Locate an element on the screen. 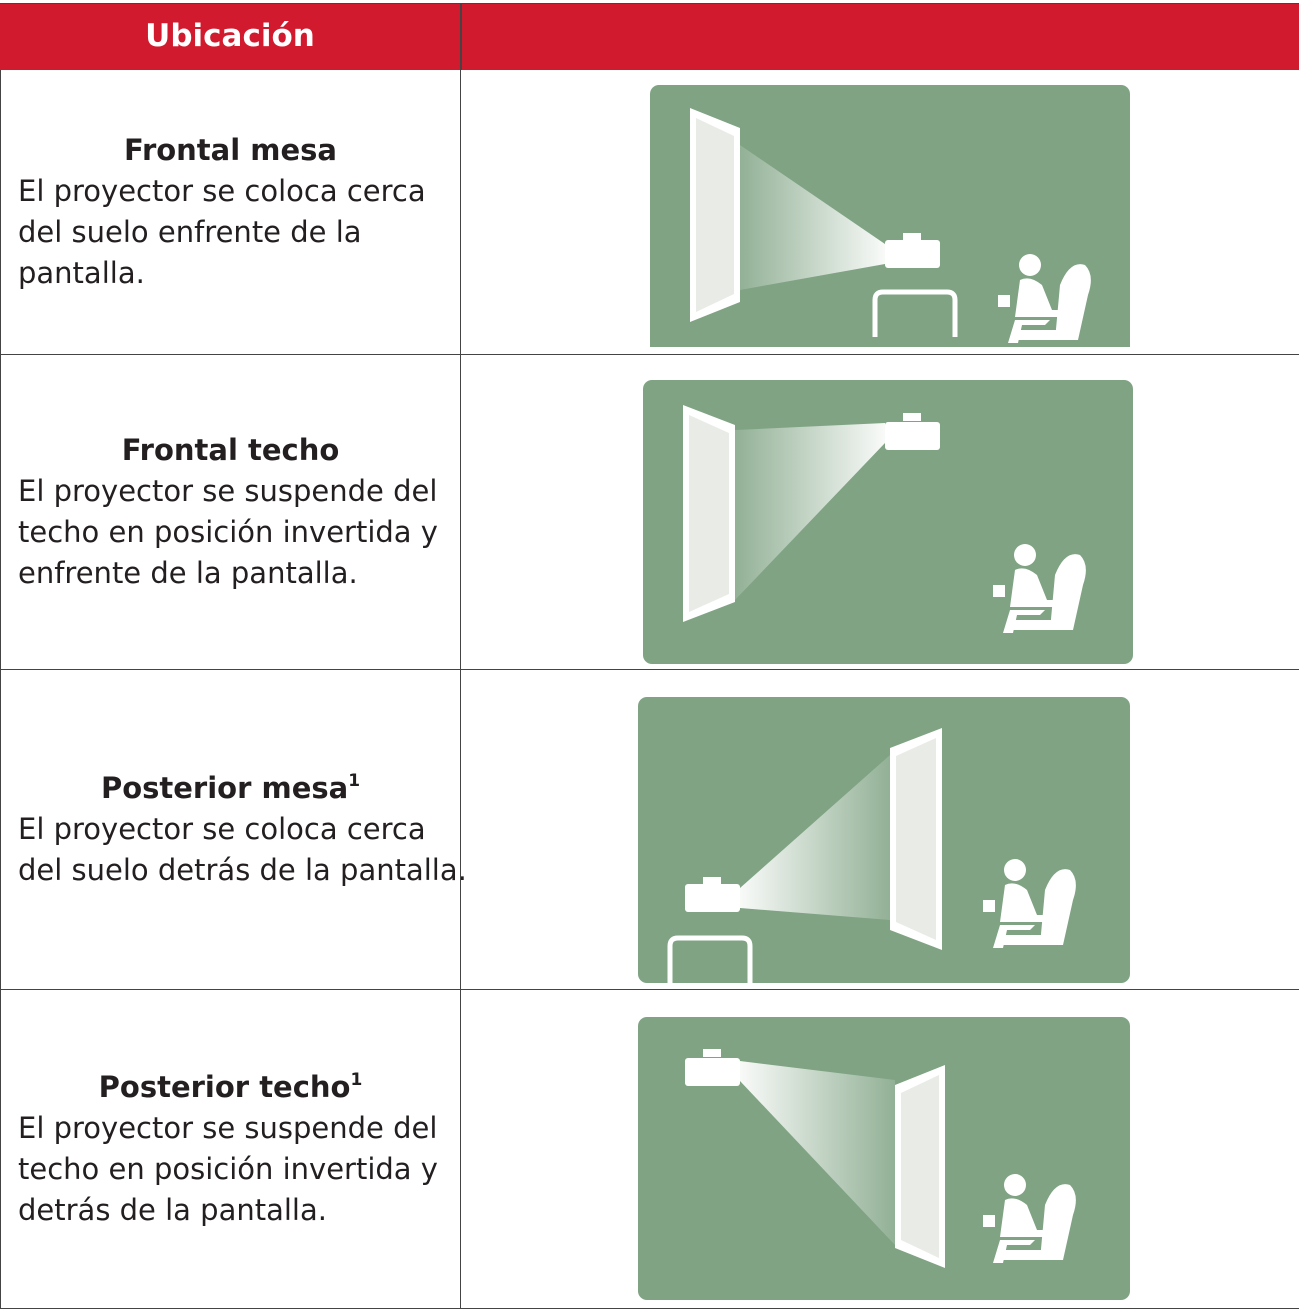 Image resolution: width=1299 pixels, height=1309 pixels. title-text: Frontal mesa is located at coordinates (230, 150).